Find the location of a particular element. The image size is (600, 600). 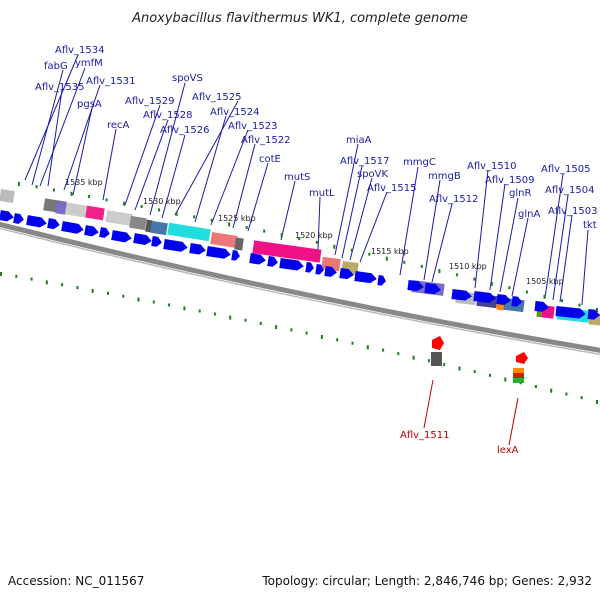

tick-label: 1515 kbp is located at coordinates (390, 251).